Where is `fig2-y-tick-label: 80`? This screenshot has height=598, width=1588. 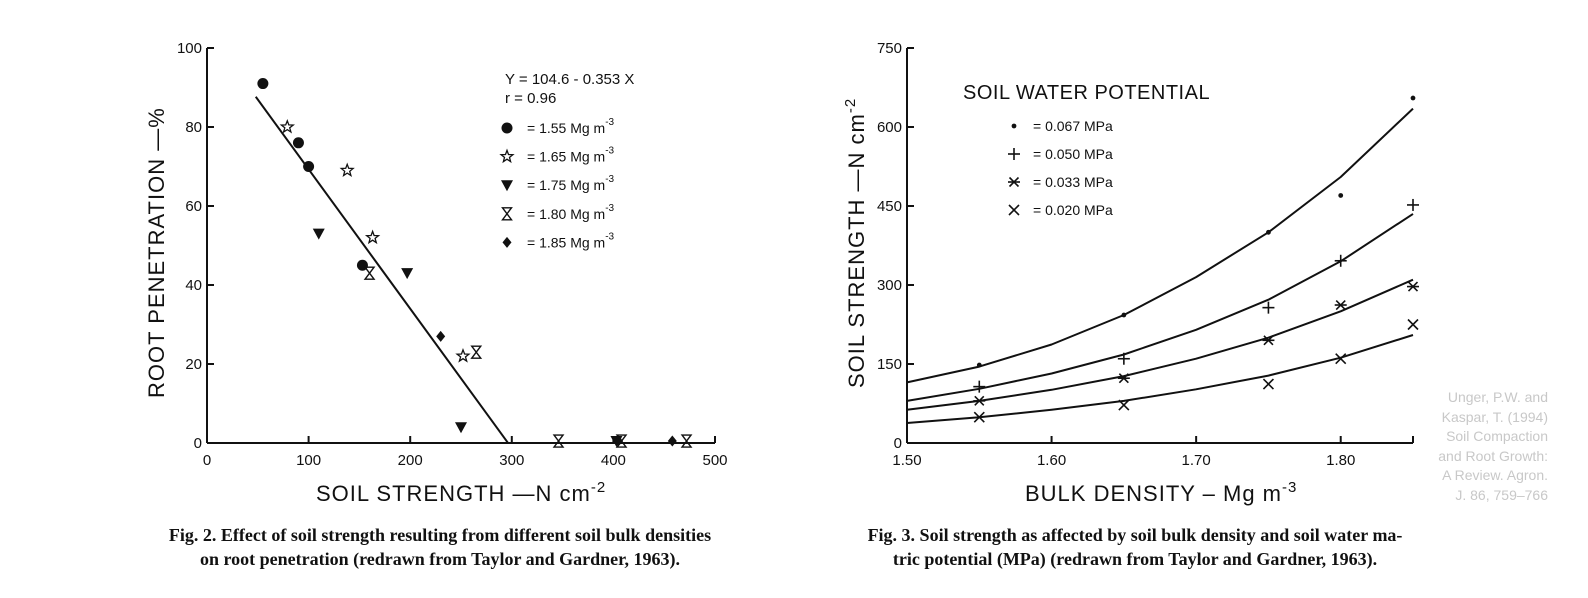 fig2-y-tick-label: 80 is located at coordinates (193, 127).